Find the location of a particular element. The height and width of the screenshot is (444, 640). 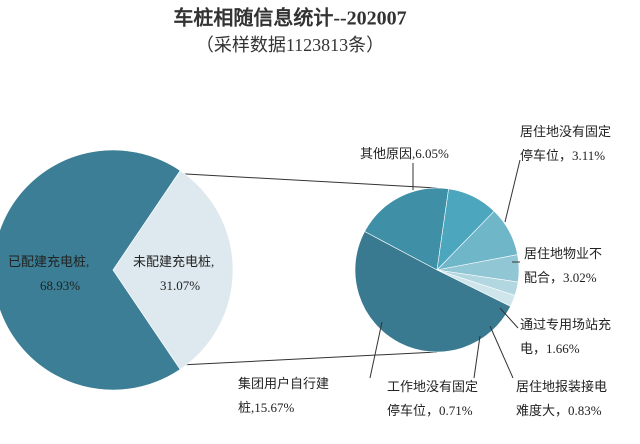

value-label: 6.05% is located at coordinates (432, 153).